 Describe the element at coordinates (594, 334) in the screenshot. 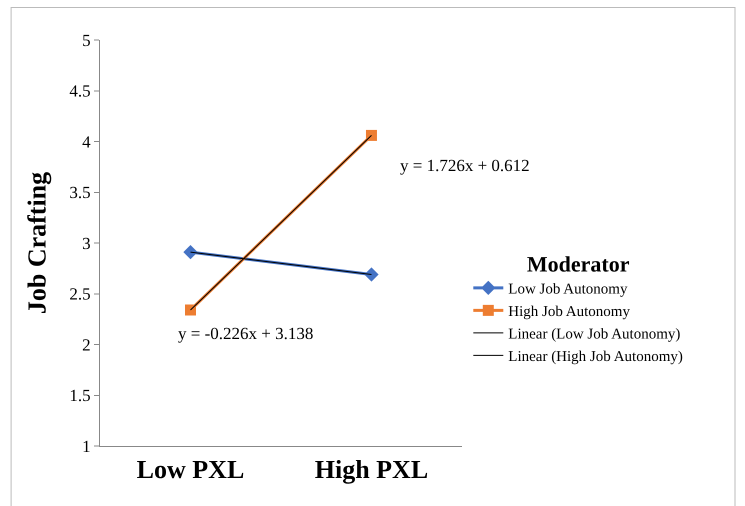

I see `legend-label: Linear (Low Job Autonomy)` at that location.